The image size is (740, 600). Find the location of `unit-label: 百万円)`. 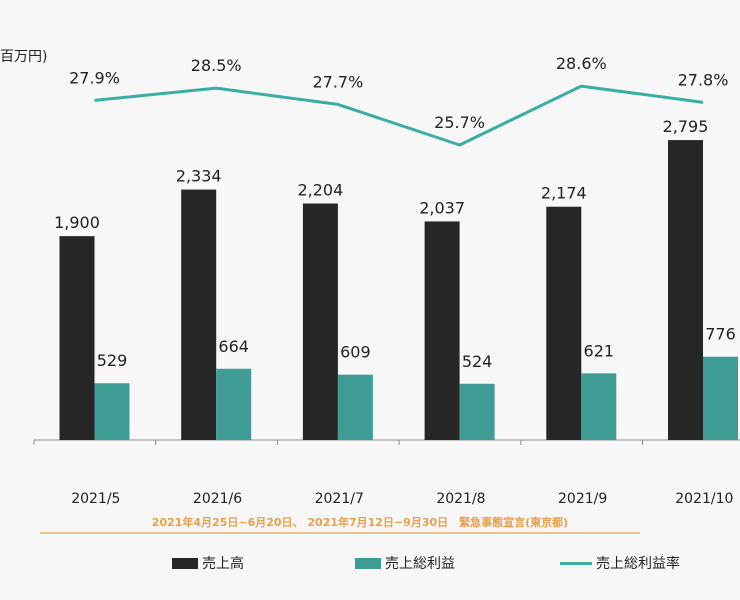

unit-label: 百万円) is located at coordinates (24, 57).